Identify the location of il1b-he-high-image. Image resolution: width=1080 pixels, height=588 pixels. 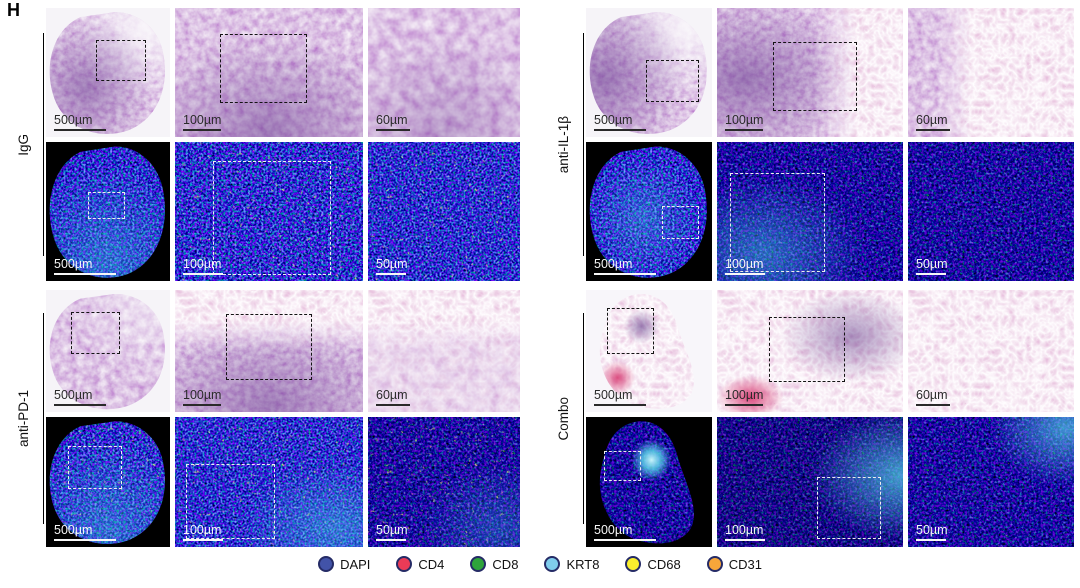
(991, 72).